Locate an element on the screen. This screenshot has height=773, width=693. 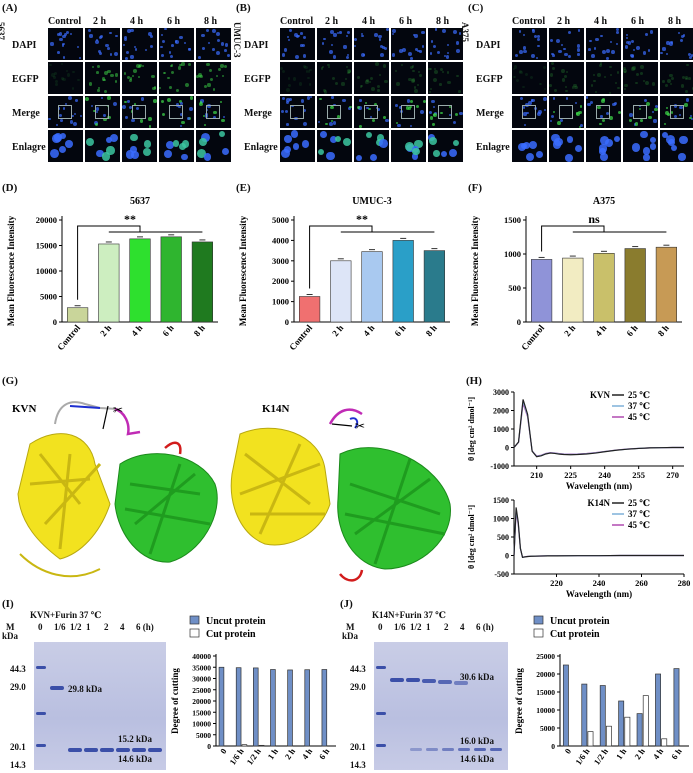
y-tick-label: 35000 is located at coordinates (201, 667).